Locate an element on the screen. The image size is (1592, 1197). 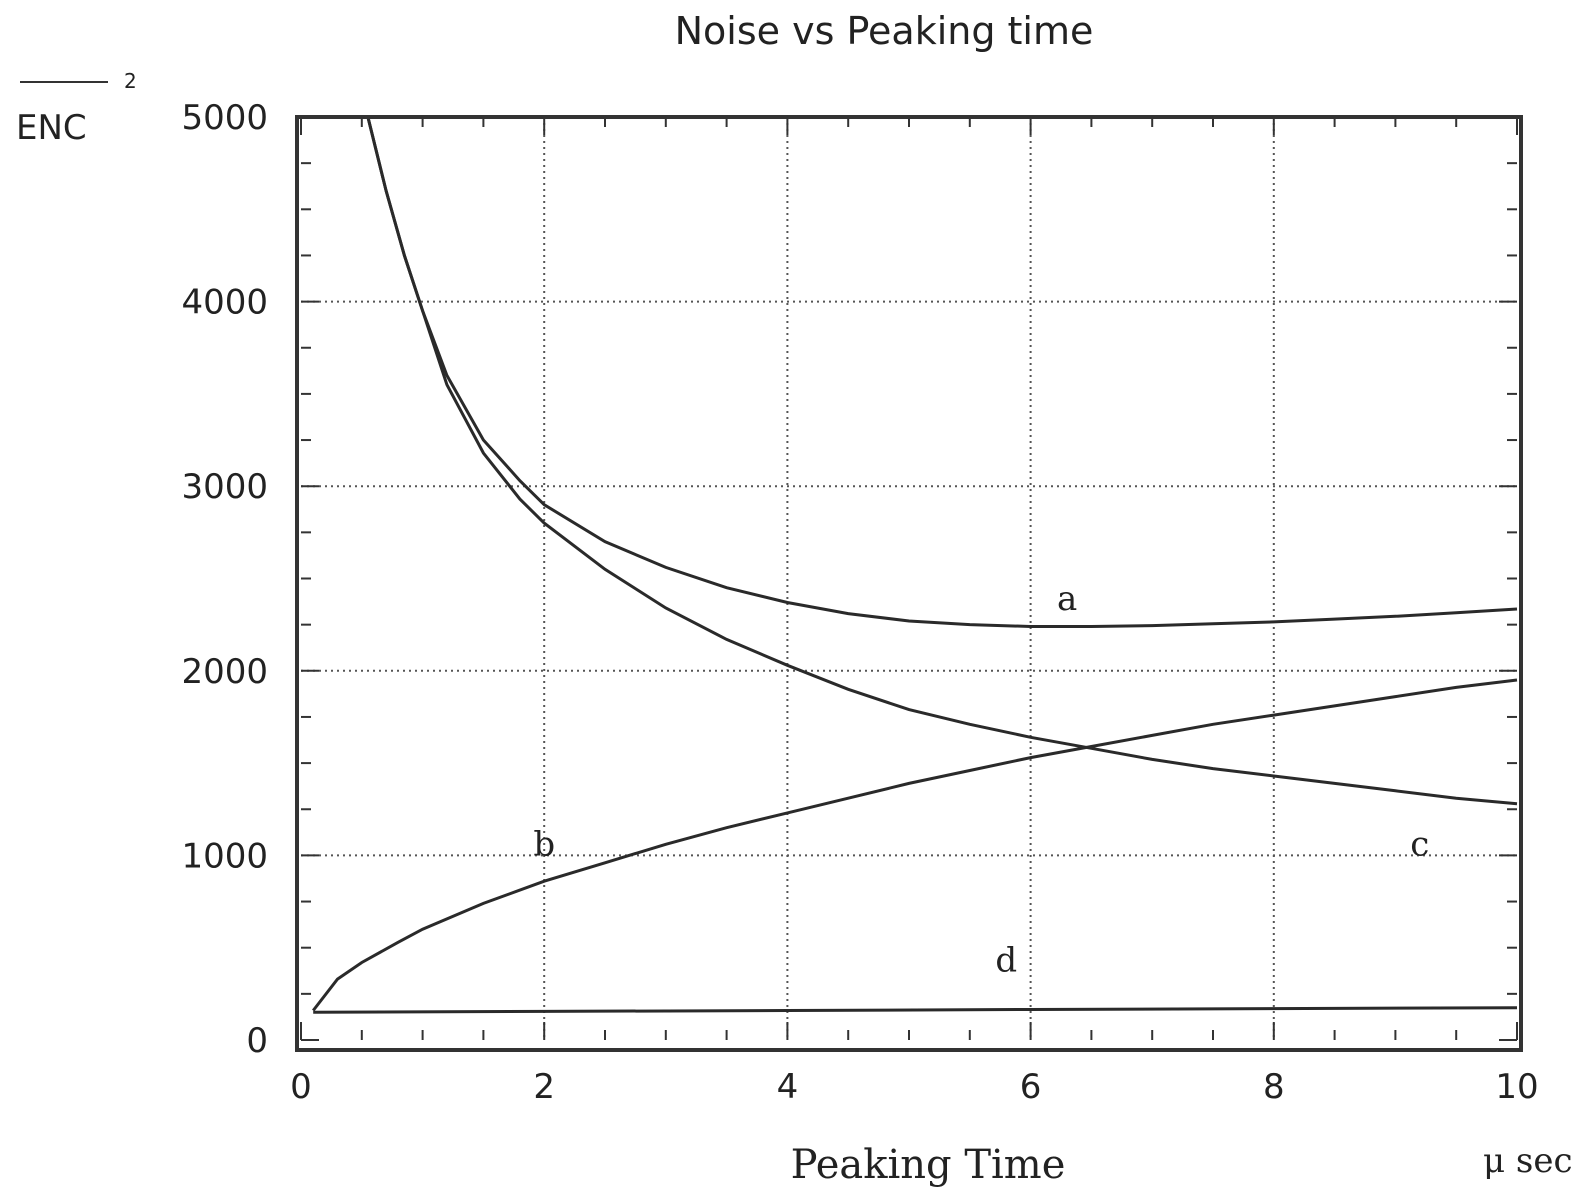
y-tick-label-5000: 5000 is located at coordinates (224, 118).